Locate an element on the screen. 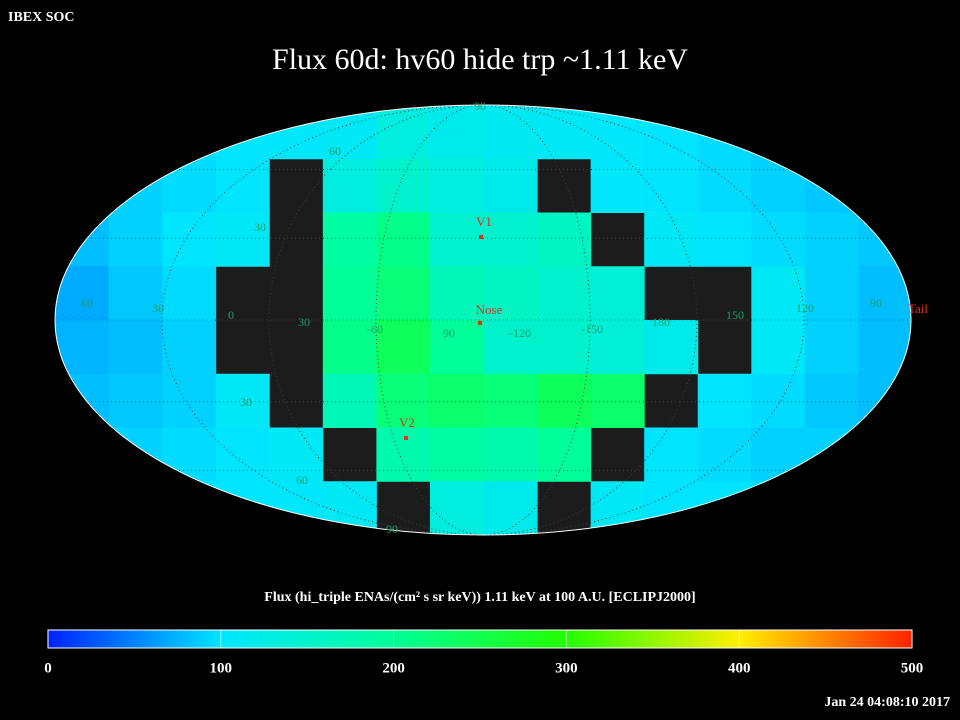  colorbar-tick-label: 400 is located at coordinates (739, 668).